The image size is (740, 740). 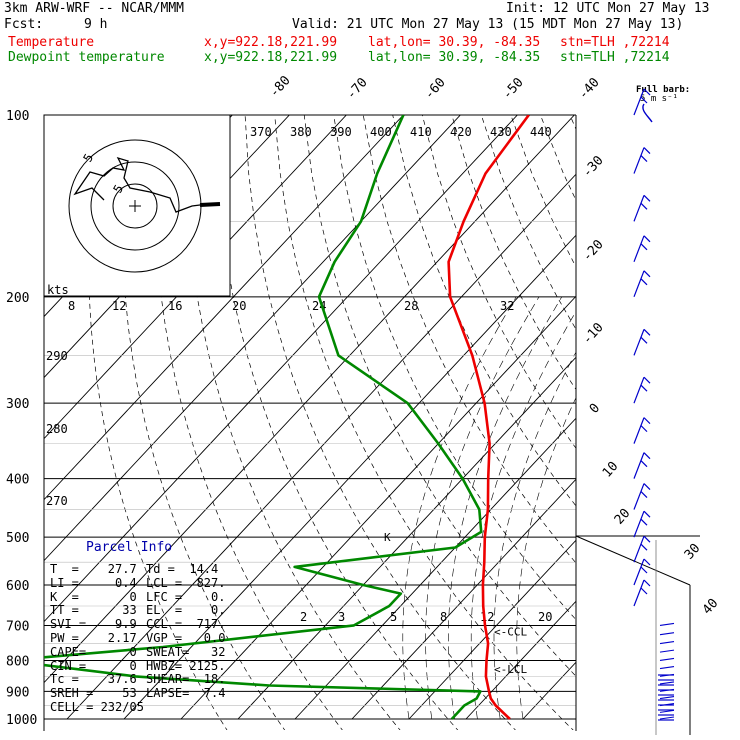 What do you see at coordinates (186, 665) in the screenshot?
I see `parcel-info-value: HWBZ= 2125.` at bounding box center [186, 665].